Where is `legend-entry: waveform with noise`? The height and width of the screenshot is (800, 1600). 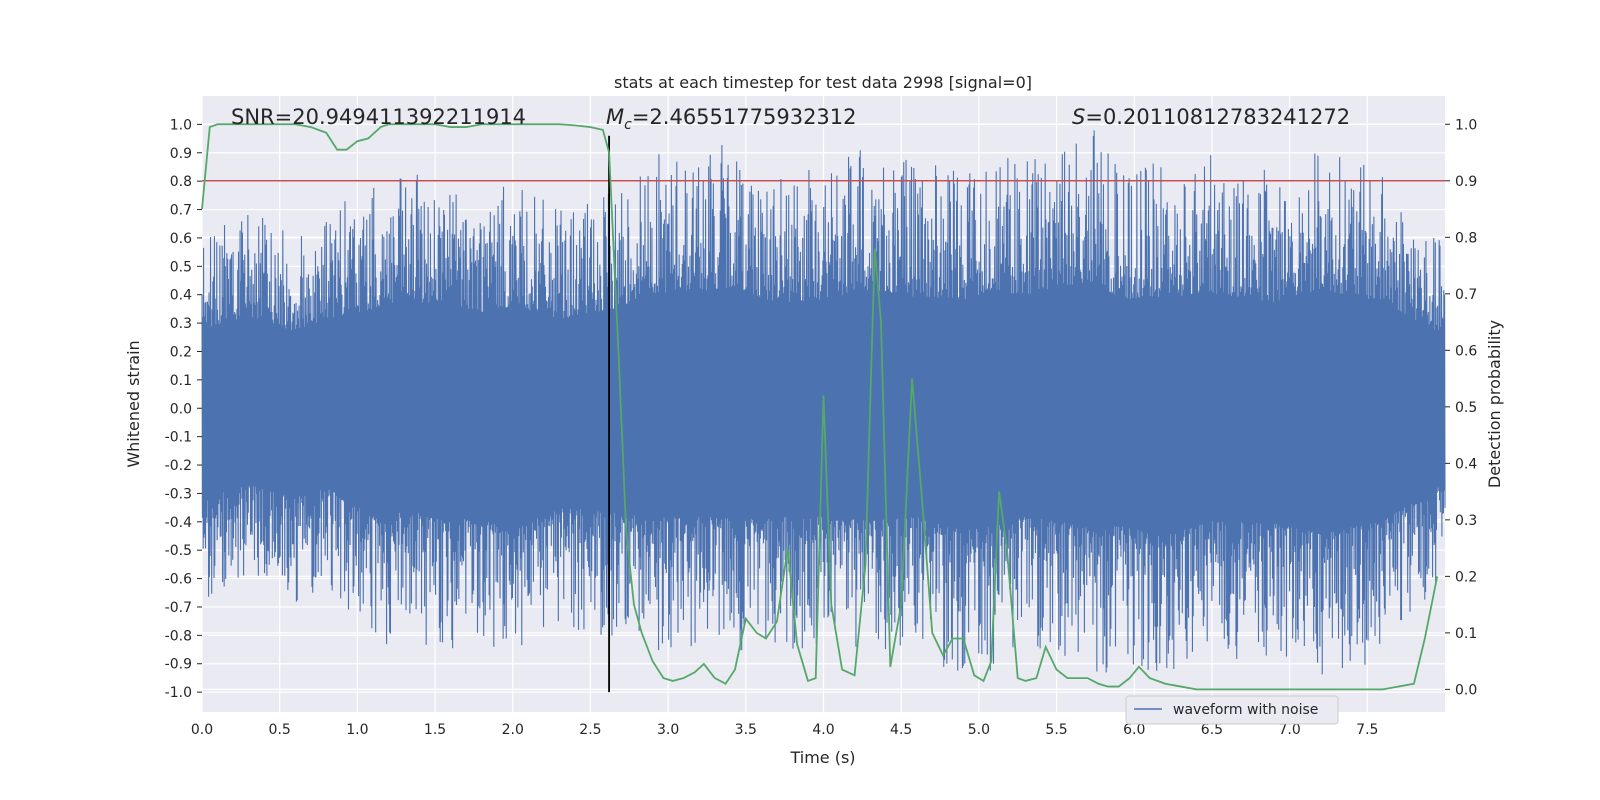
legend-entry: waveform with noise is located at coordinates (1245, 710).